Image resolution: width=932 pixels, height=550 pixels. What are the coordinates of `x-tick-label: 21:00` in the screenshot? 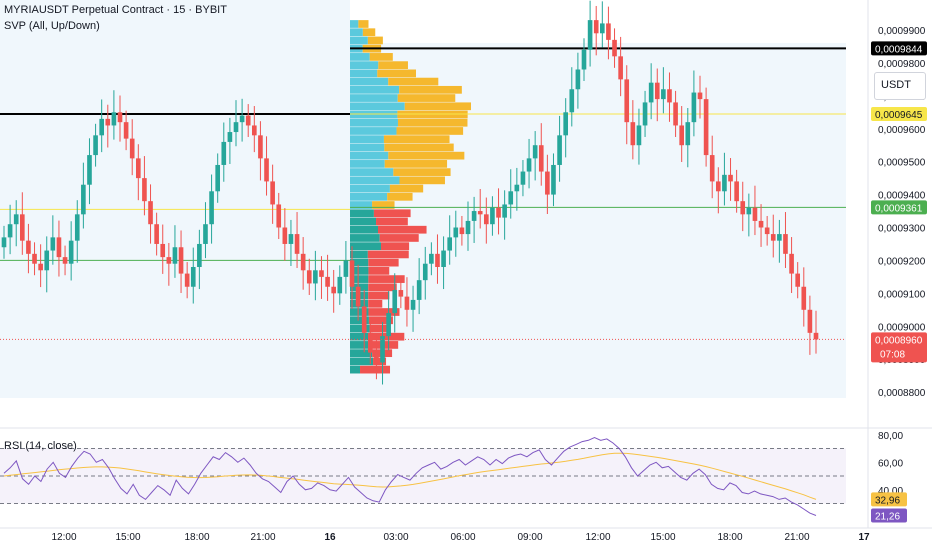 It's located at (262, 537).